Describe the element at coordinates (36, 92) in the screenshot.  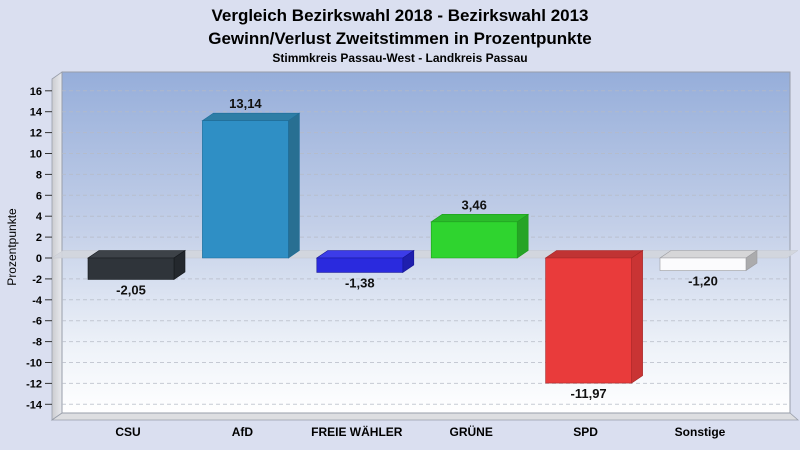
I see `y-tick-label: 16` at that location.